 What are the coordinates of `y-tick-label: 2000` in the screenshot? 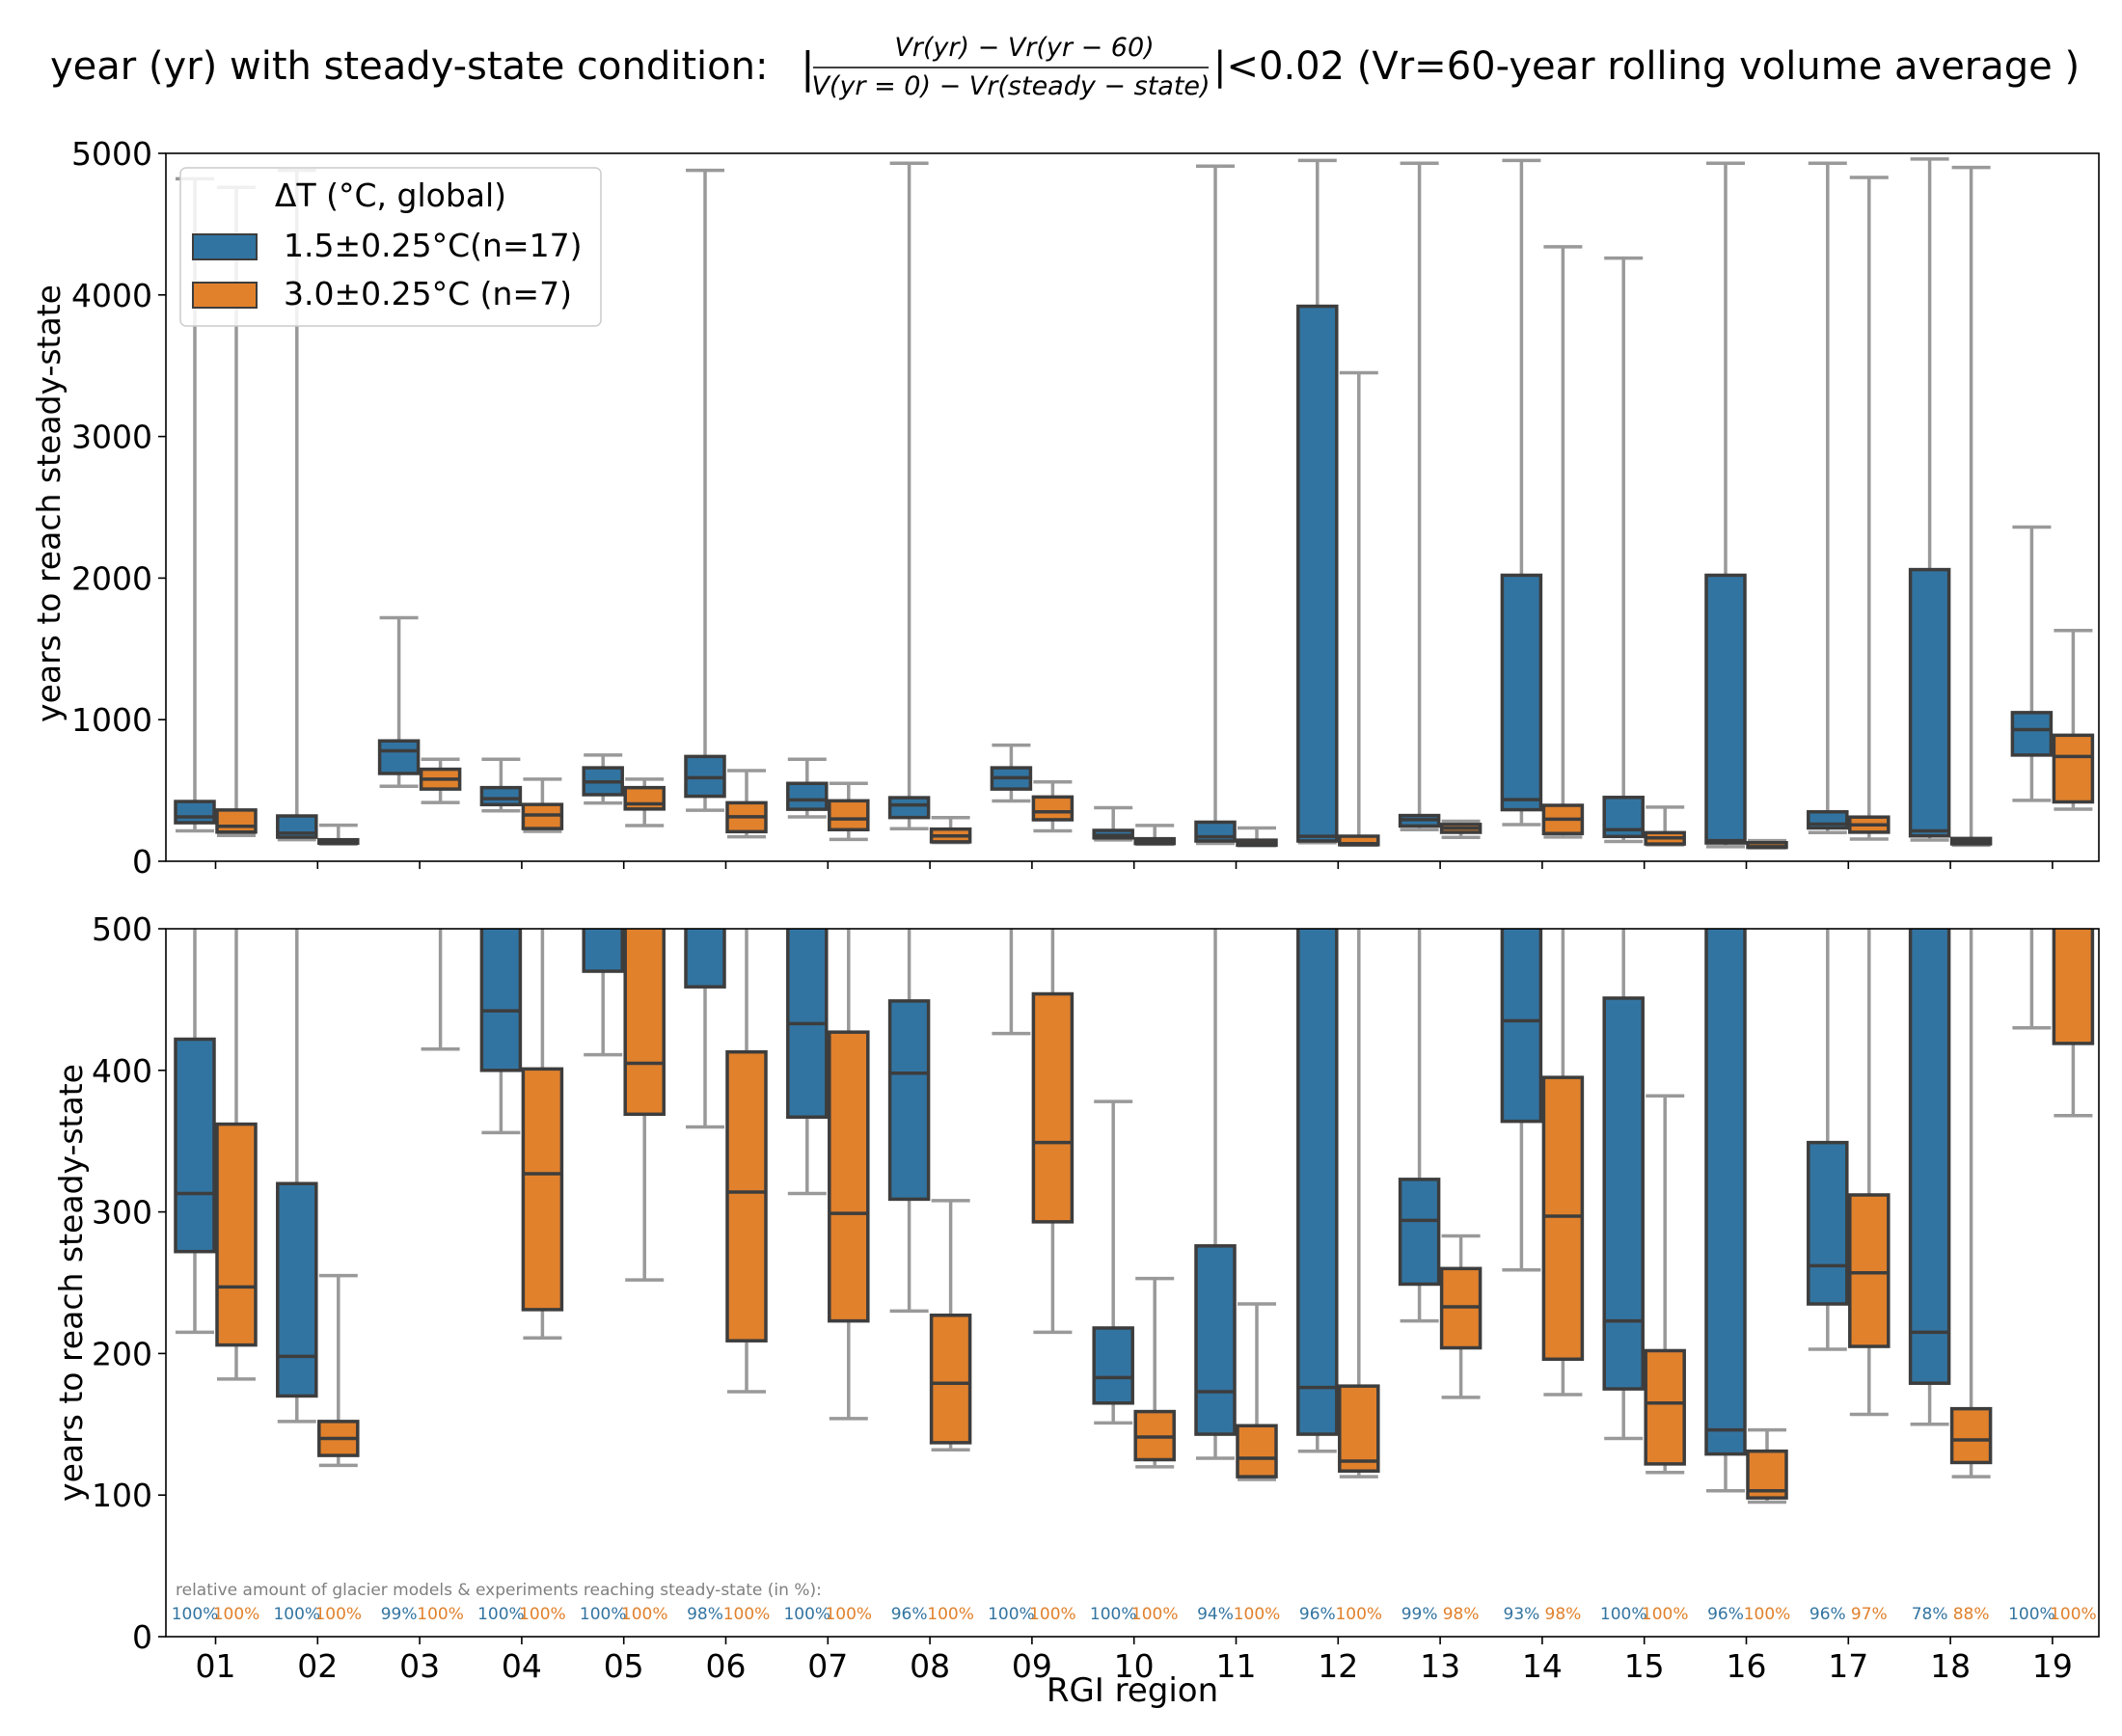 It's located at (112, 578).